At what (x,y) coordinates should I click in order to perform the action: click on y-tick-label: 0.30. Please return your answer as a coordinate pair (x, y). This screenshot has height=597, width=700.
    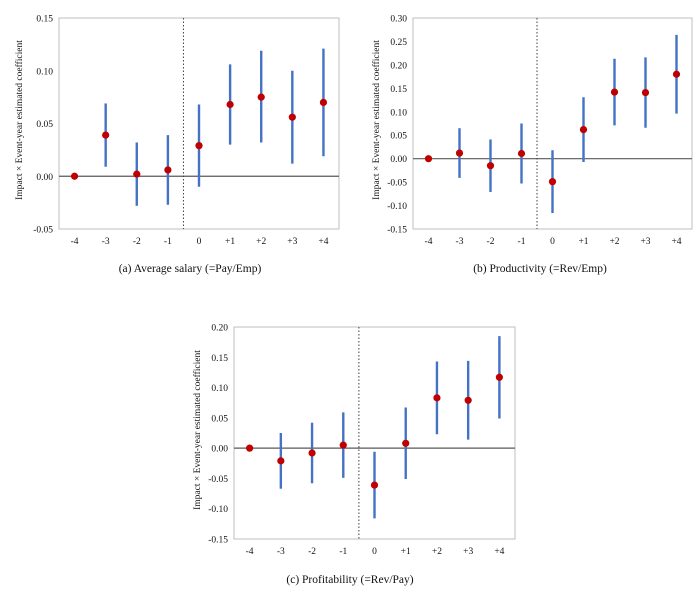
    Looking at the image, I should click on (398, 20).